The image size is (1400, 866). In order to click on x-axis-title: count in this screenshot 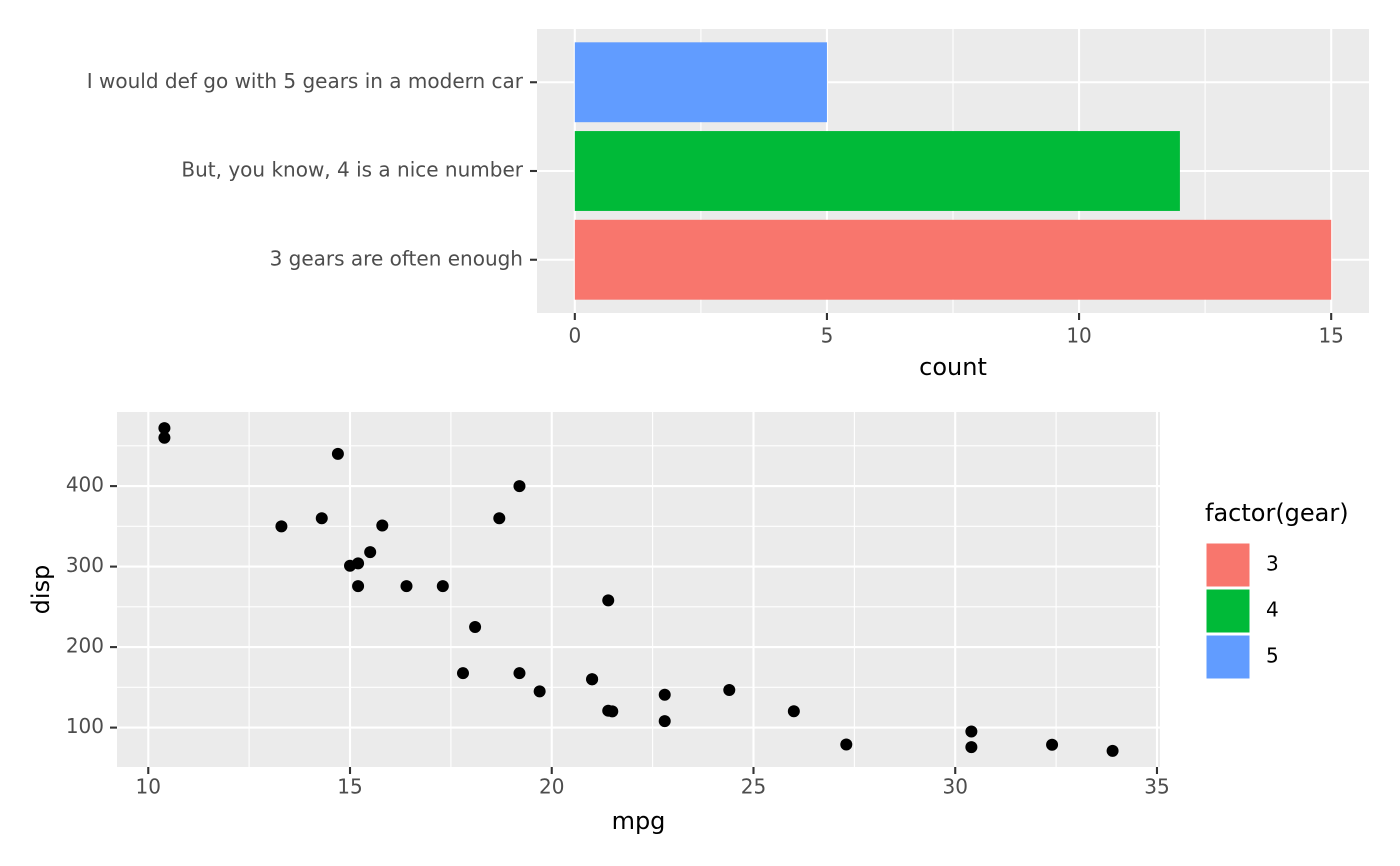, I will do `click(953, 367)`.